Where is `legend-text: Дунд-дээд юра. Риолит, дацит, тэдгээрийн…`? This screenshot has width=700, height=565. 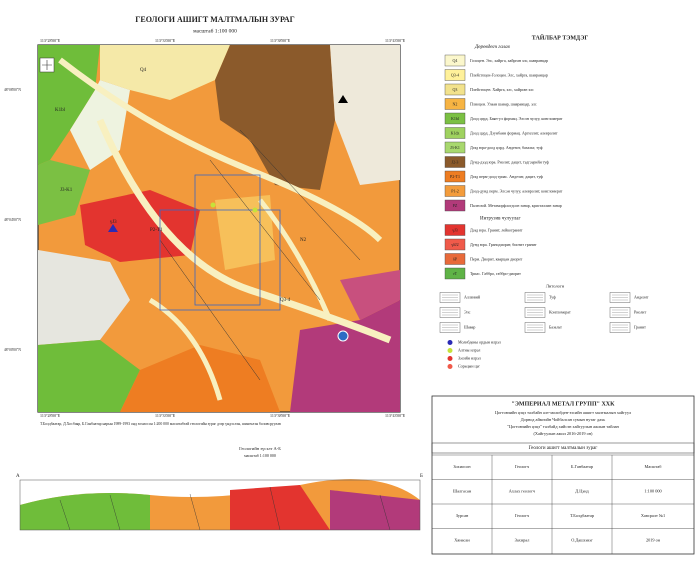
legend-text: Дунд-дээд юра. Риолит, дацит, тэдгээрийн… is located at coordinates (509, 162).